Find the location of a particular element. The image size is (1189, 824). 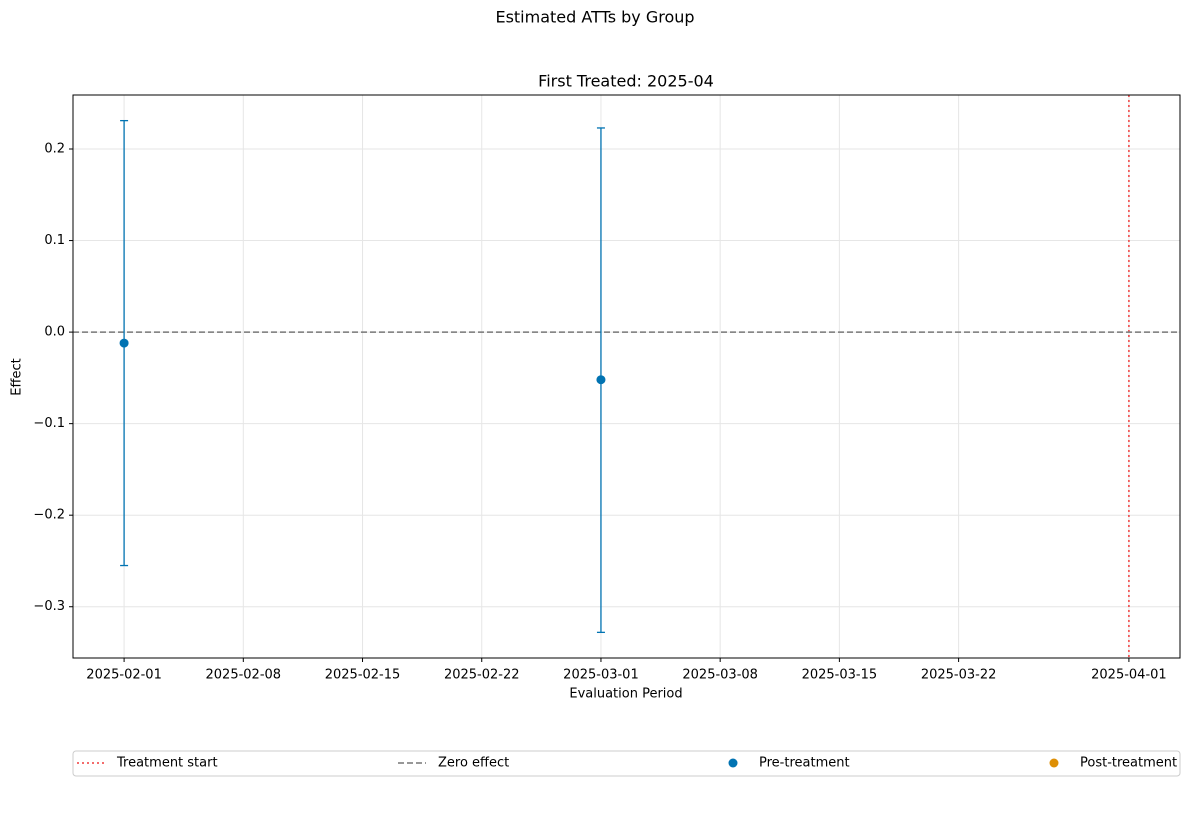

legend-label: Post-treatment is located at coordinates (1128, 763).